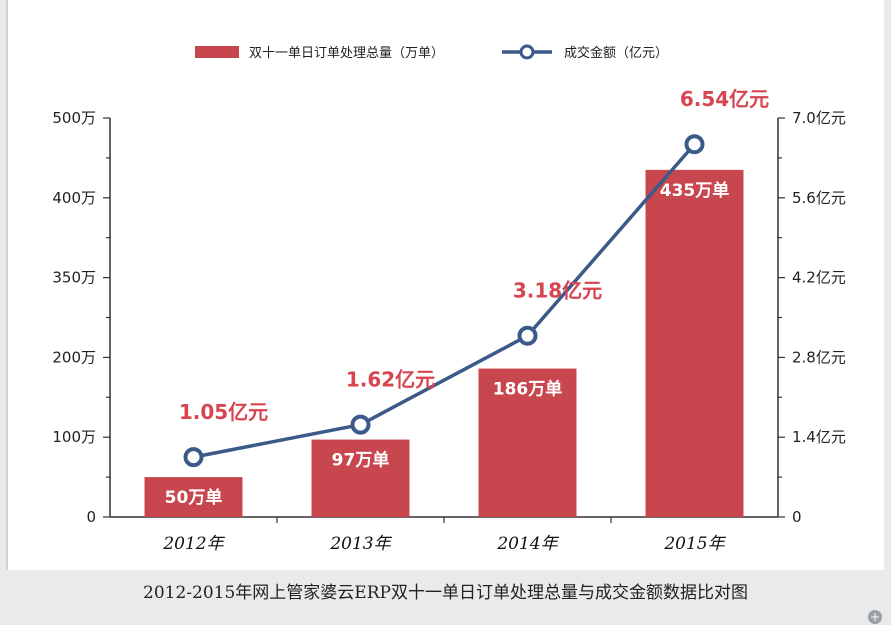  What do you see at coordinates (74, 118) in the screenshot?
I see `left-axis-tick-label: 500万` at bounding box center [74, 118].